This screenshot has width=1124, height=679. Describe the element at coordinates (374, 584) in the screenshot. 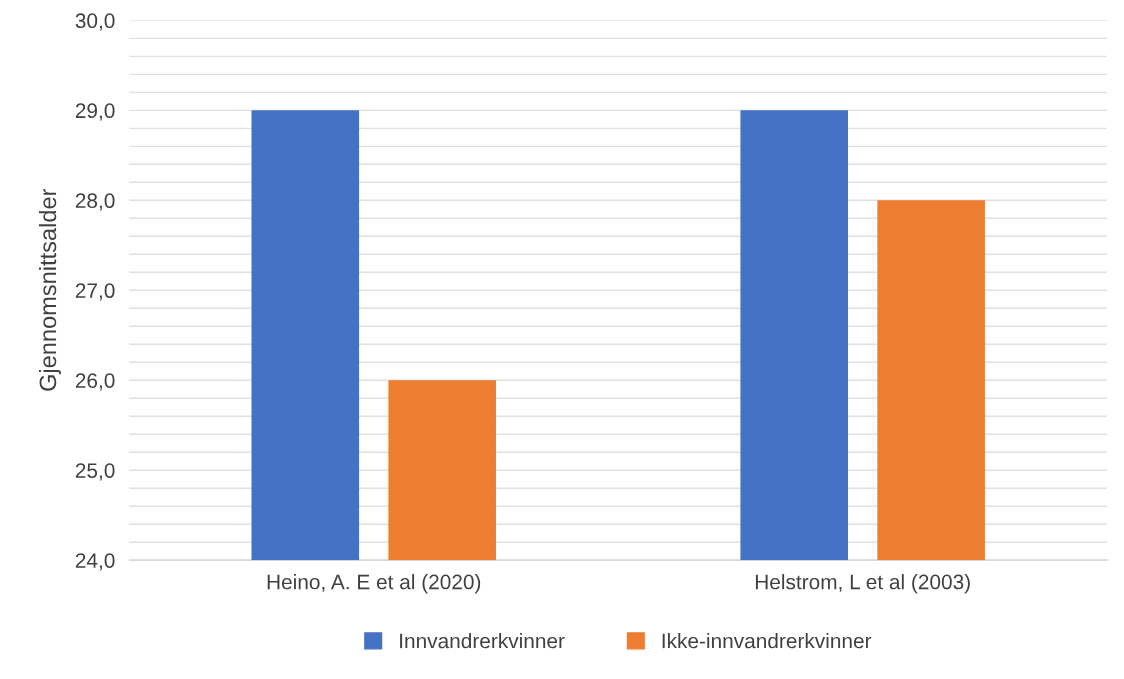

I see `x-tick-label: Heino, A. E et al (2020)` at that location.